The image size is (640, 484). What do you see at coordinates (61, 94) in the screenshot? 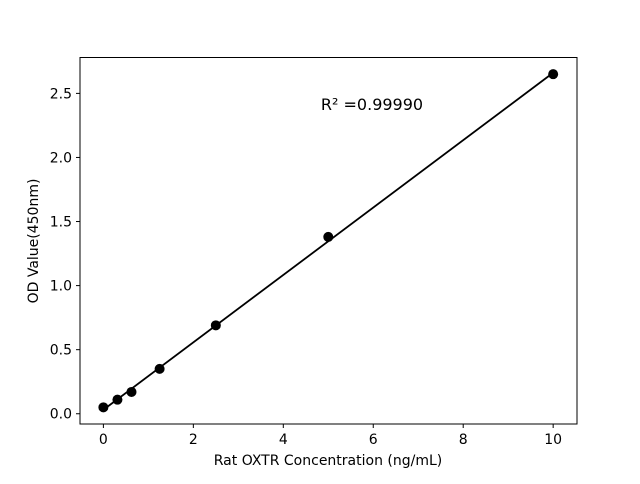
I see `y-tick-label: 2.5` at bounding box center [61, 94].